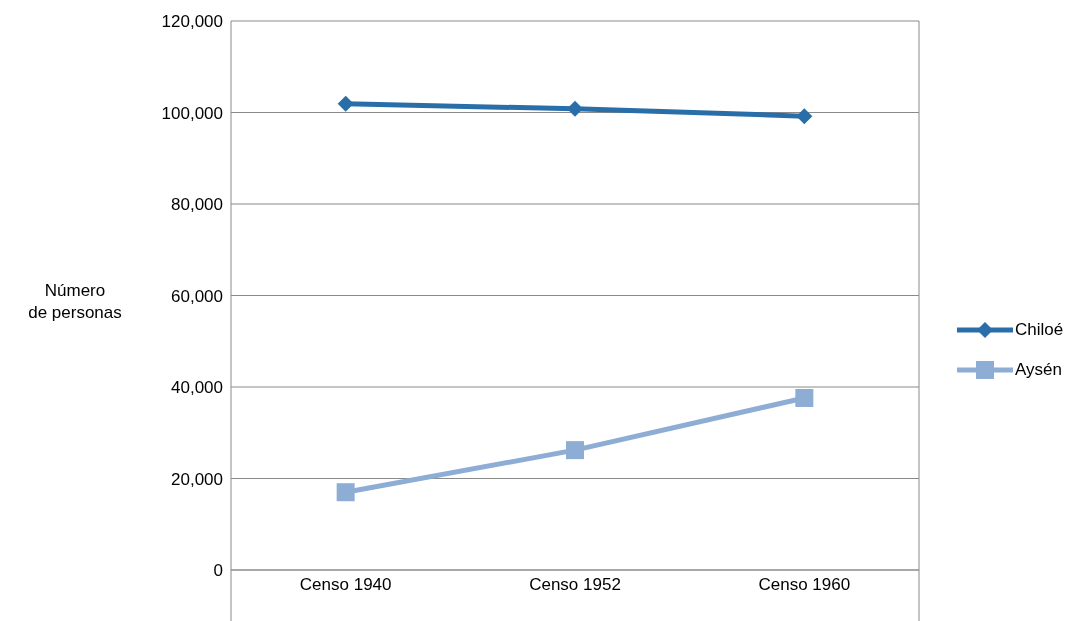 The image size is (1076, 621). Describe the element at coordinates (804, 585) in the screenshot. I see `x-tick-label: Censo 1960` at that location.